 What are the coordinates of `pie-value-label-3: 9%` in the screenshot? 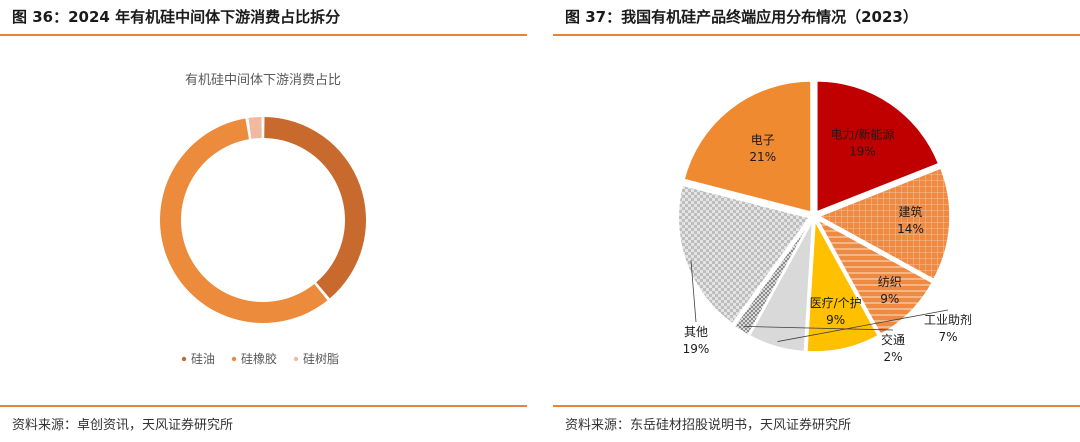 It's located at (835, 320).